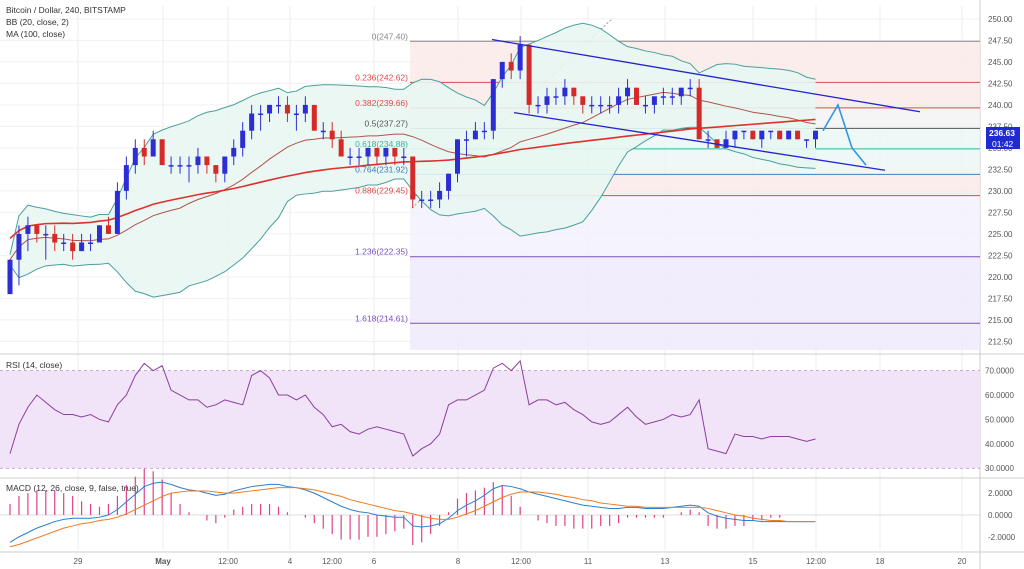 The width and height of the screenshot is (1024, 569). I want to click on x-tick-2: 12:00, so click(228, 561).